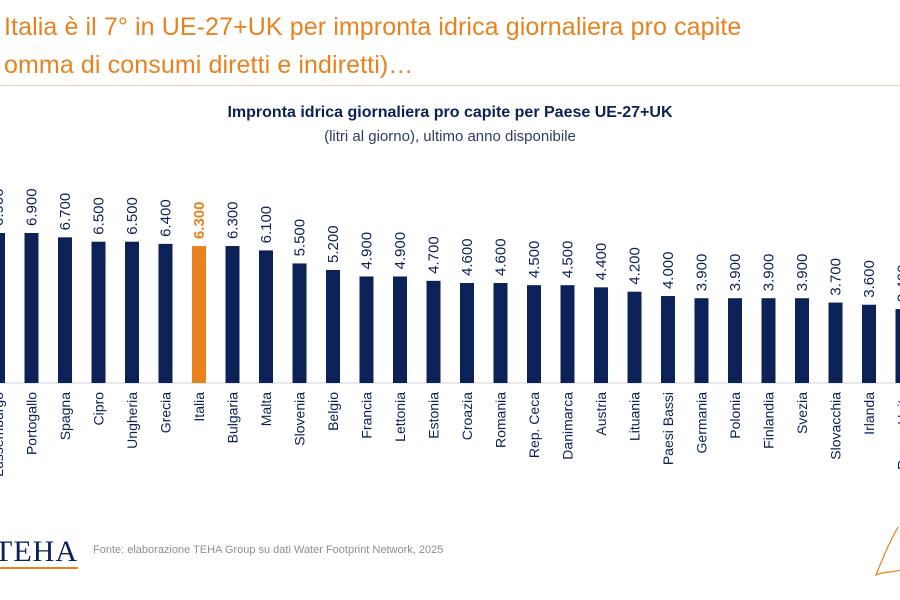 This screenshot has height=600, width=900. Describe the element at coordinates (601, 414) in the screenshot. I see `category-label: Austria` at that location.